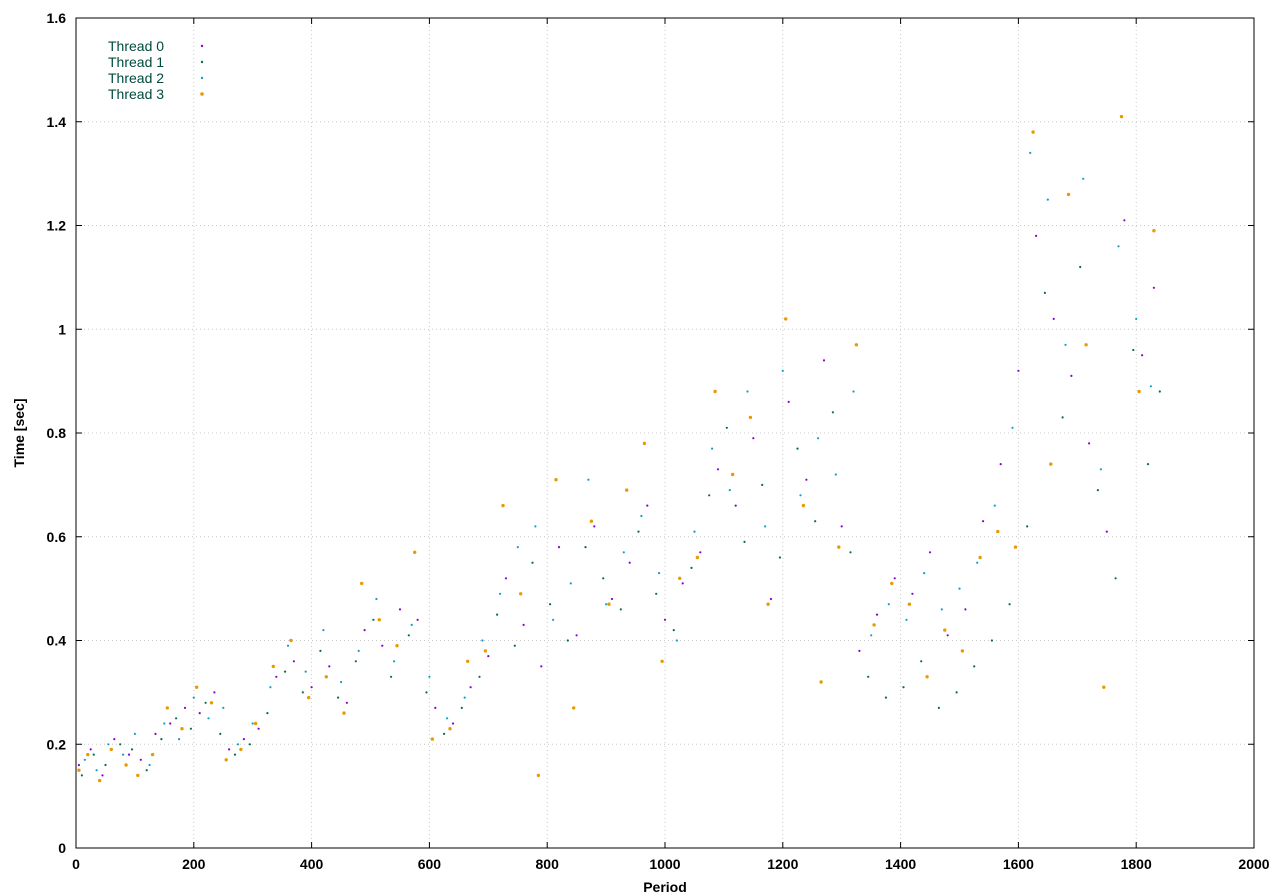  What do you see at coordinates (57, 18) in the screenshot?
I see `y-tick-label: 1.6` at bounding box center [57, 18].